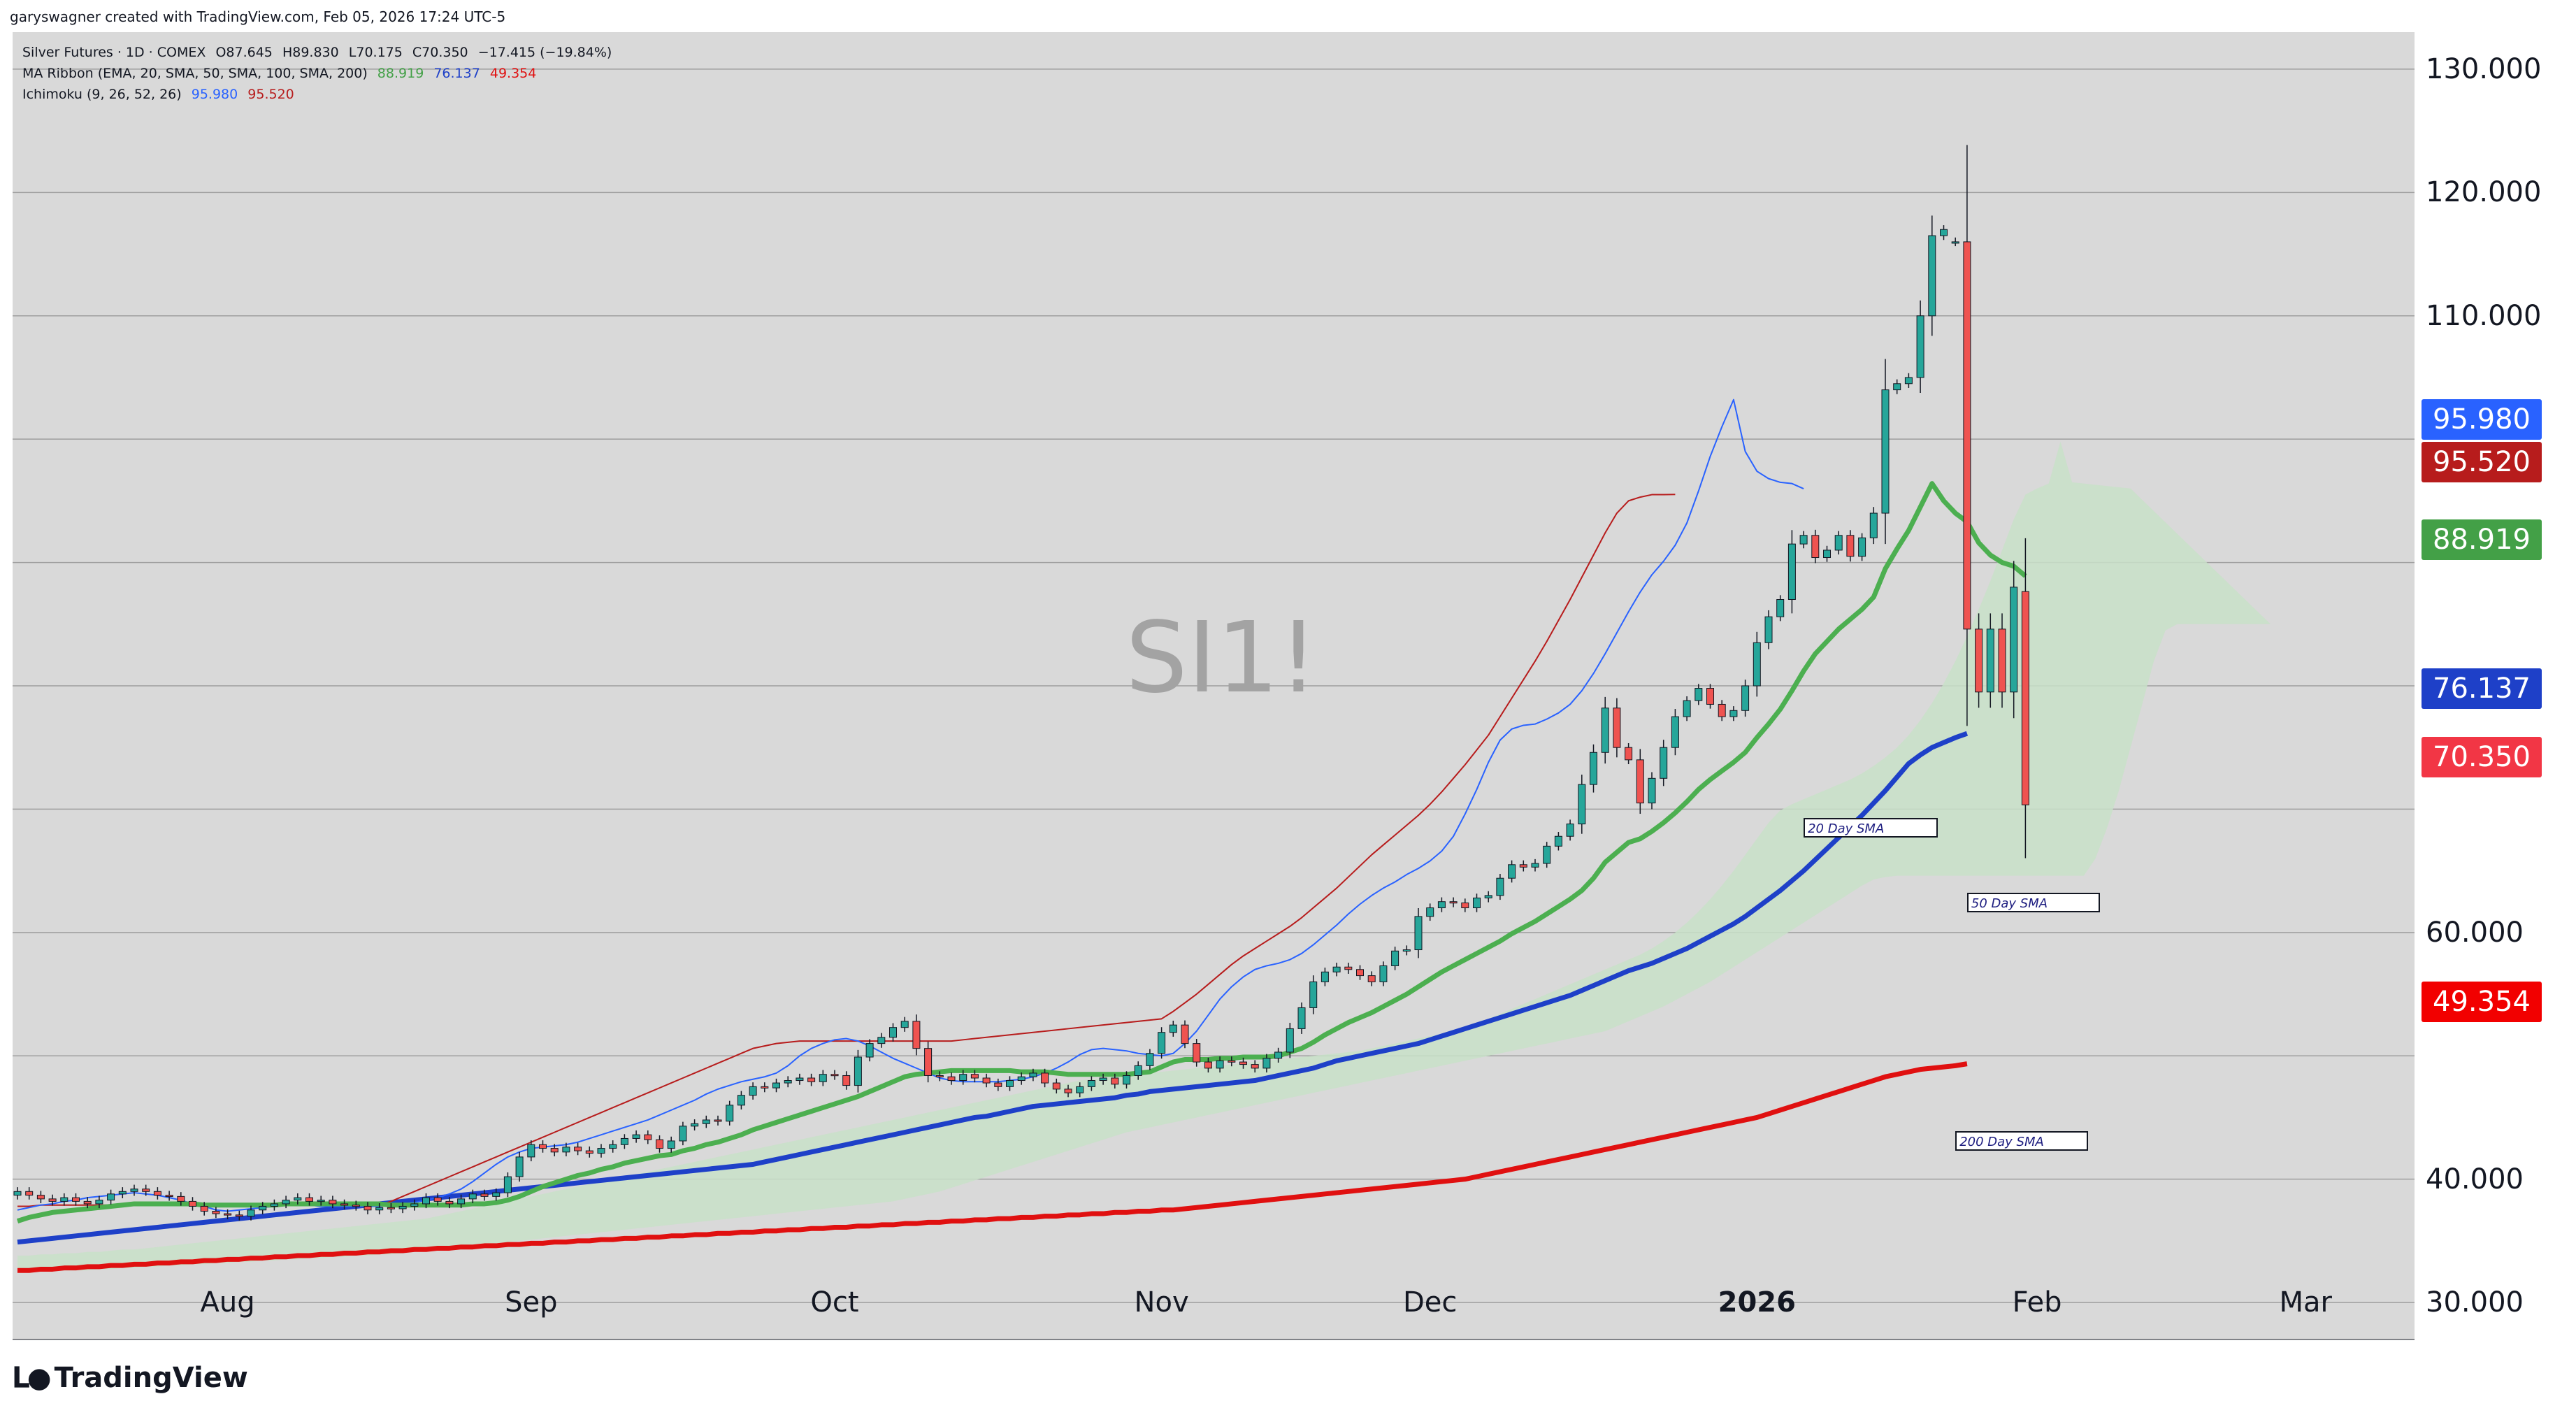 This screenshot has height=1415, width=2576. What do you see at coordinates (151, 1378) in the screenshot?
I see `tradingview-logo-text: TradingView` at bounding box center [151, 1378].